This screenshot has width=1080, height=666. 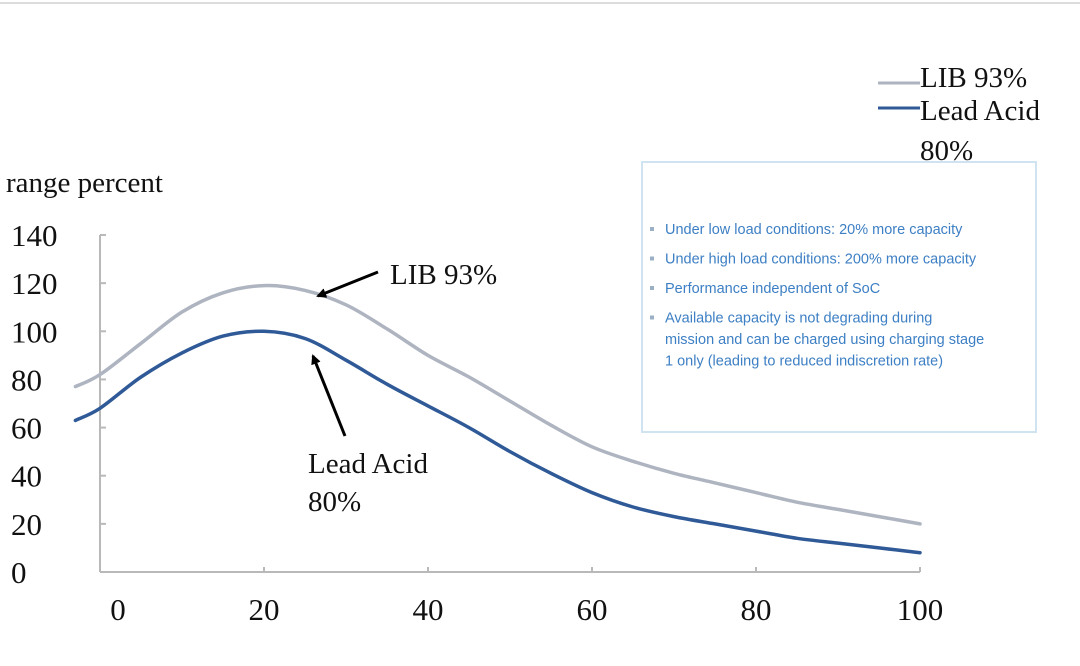 I want to click on y-tick-labels: 0 20 40 60 80 100 120 140, so click(x=58, y=404).